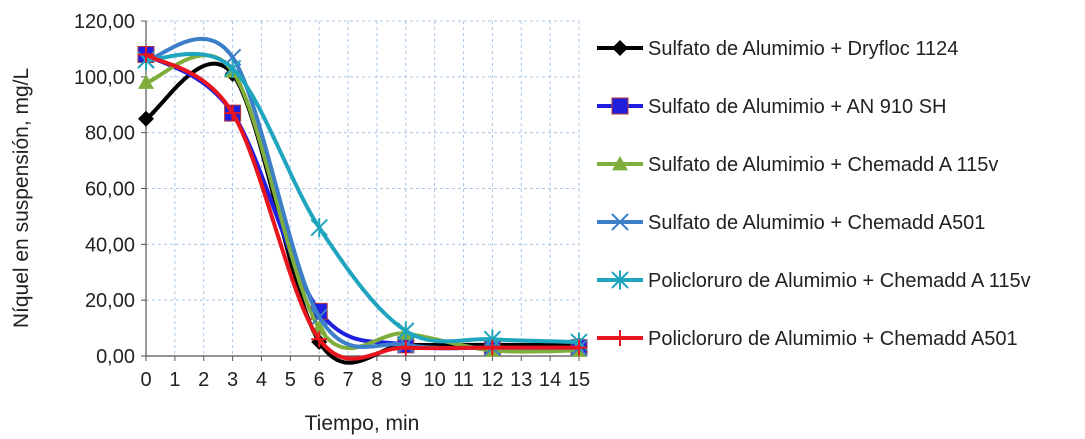 The width and height of the screenshot is (1085, 439). I want to click on y-tick-label: 100,00, so click(104, 78).